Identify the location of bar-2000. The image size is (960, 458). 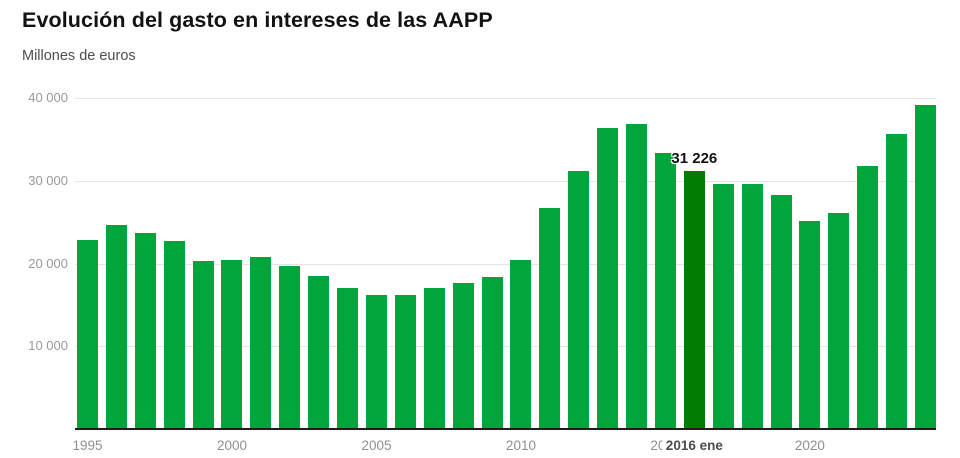
(232, 344).